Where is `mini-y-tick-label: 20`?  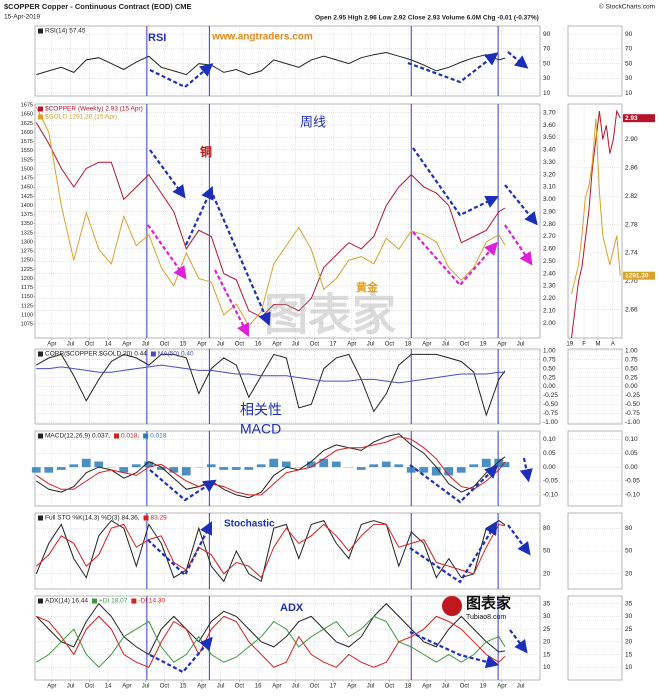
mini-y-tick-label: 20 is located at coordinates (629, 642).